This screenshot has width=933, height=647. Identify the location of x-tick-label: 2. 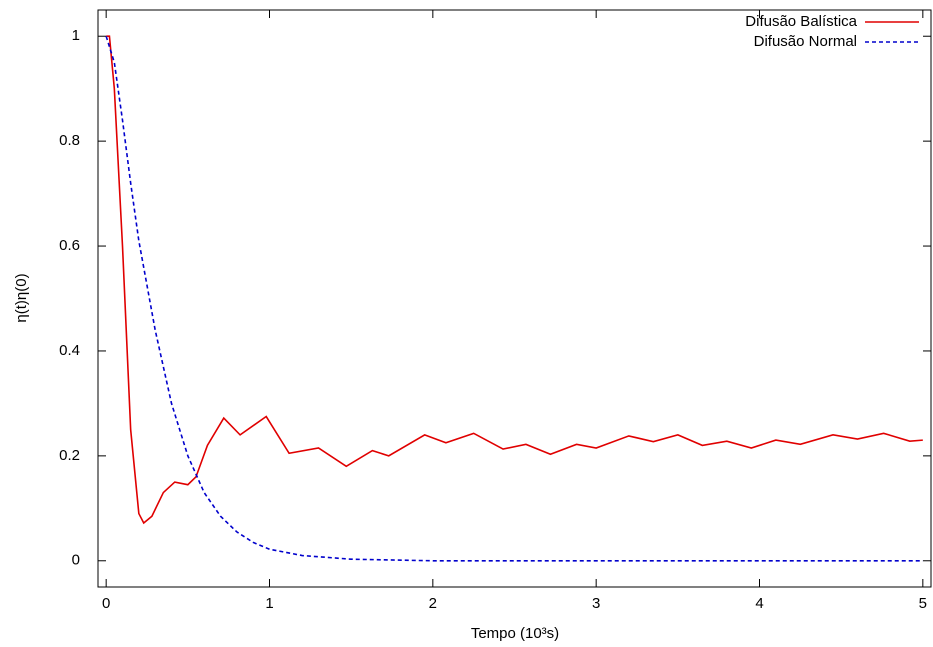
(433, 603).